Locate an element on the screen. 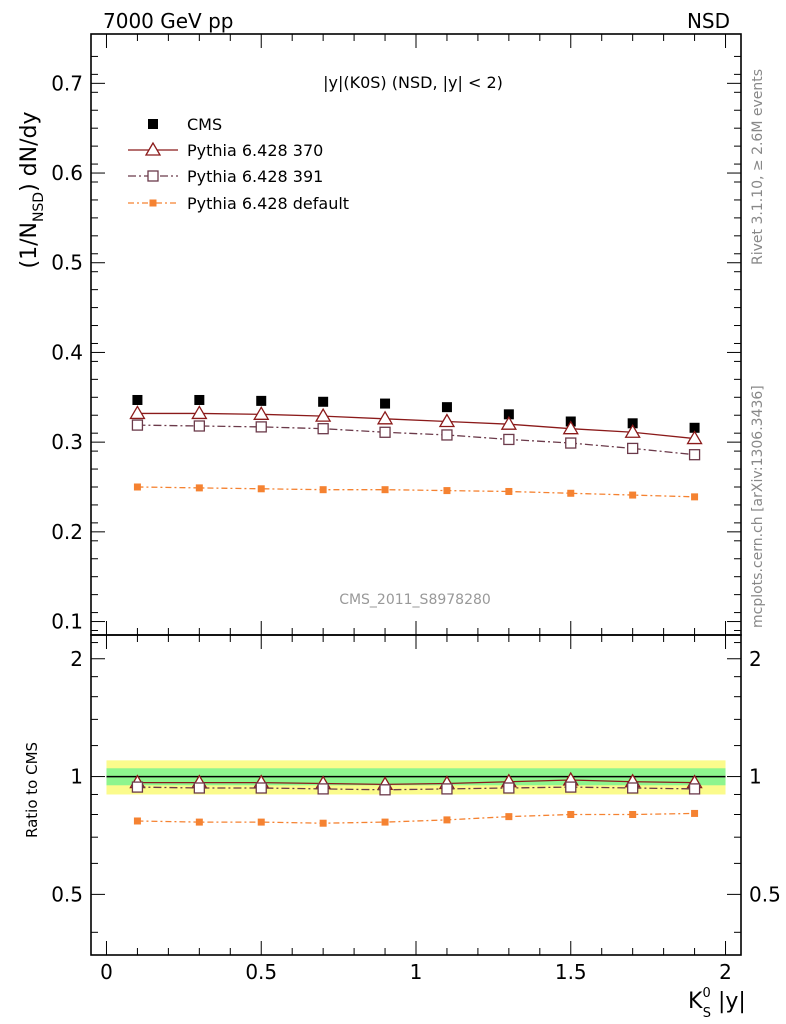  series-line is located at coordinates (416, 440).